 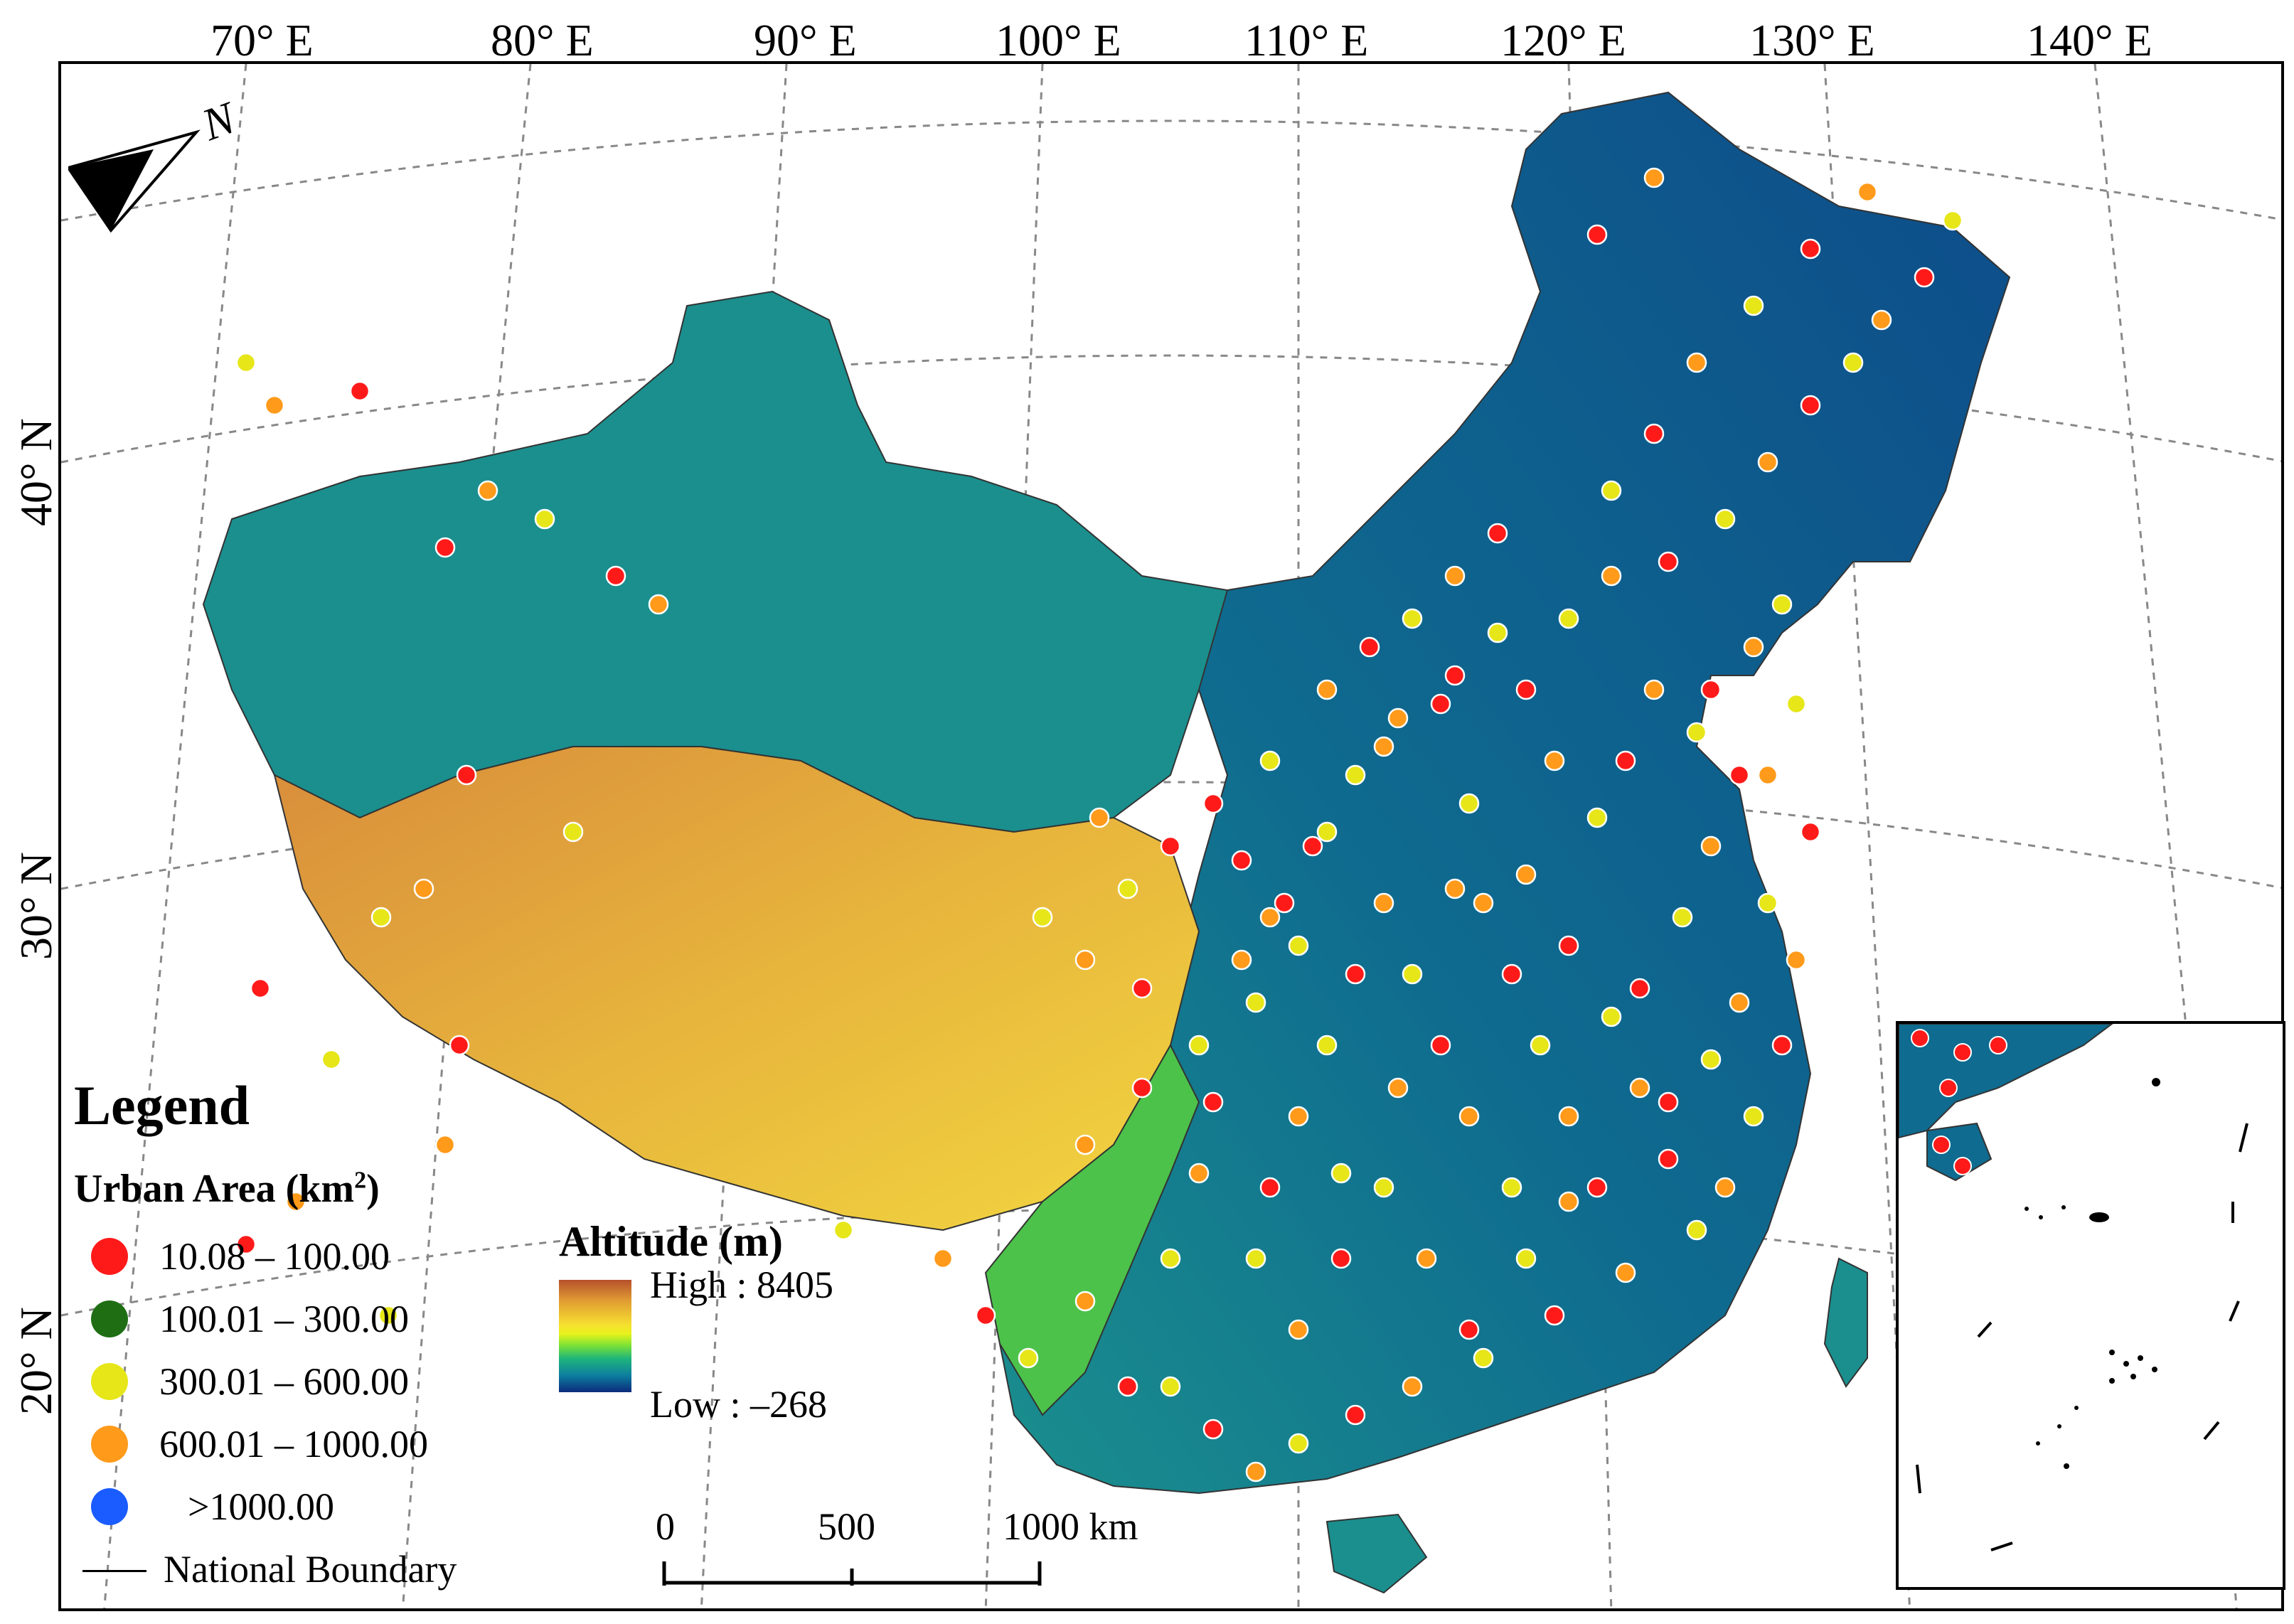 What do you see at coordinates (1845, 1322) in the screenshot?
I see `taiwan-island` at bounding box center [1845, 1322].